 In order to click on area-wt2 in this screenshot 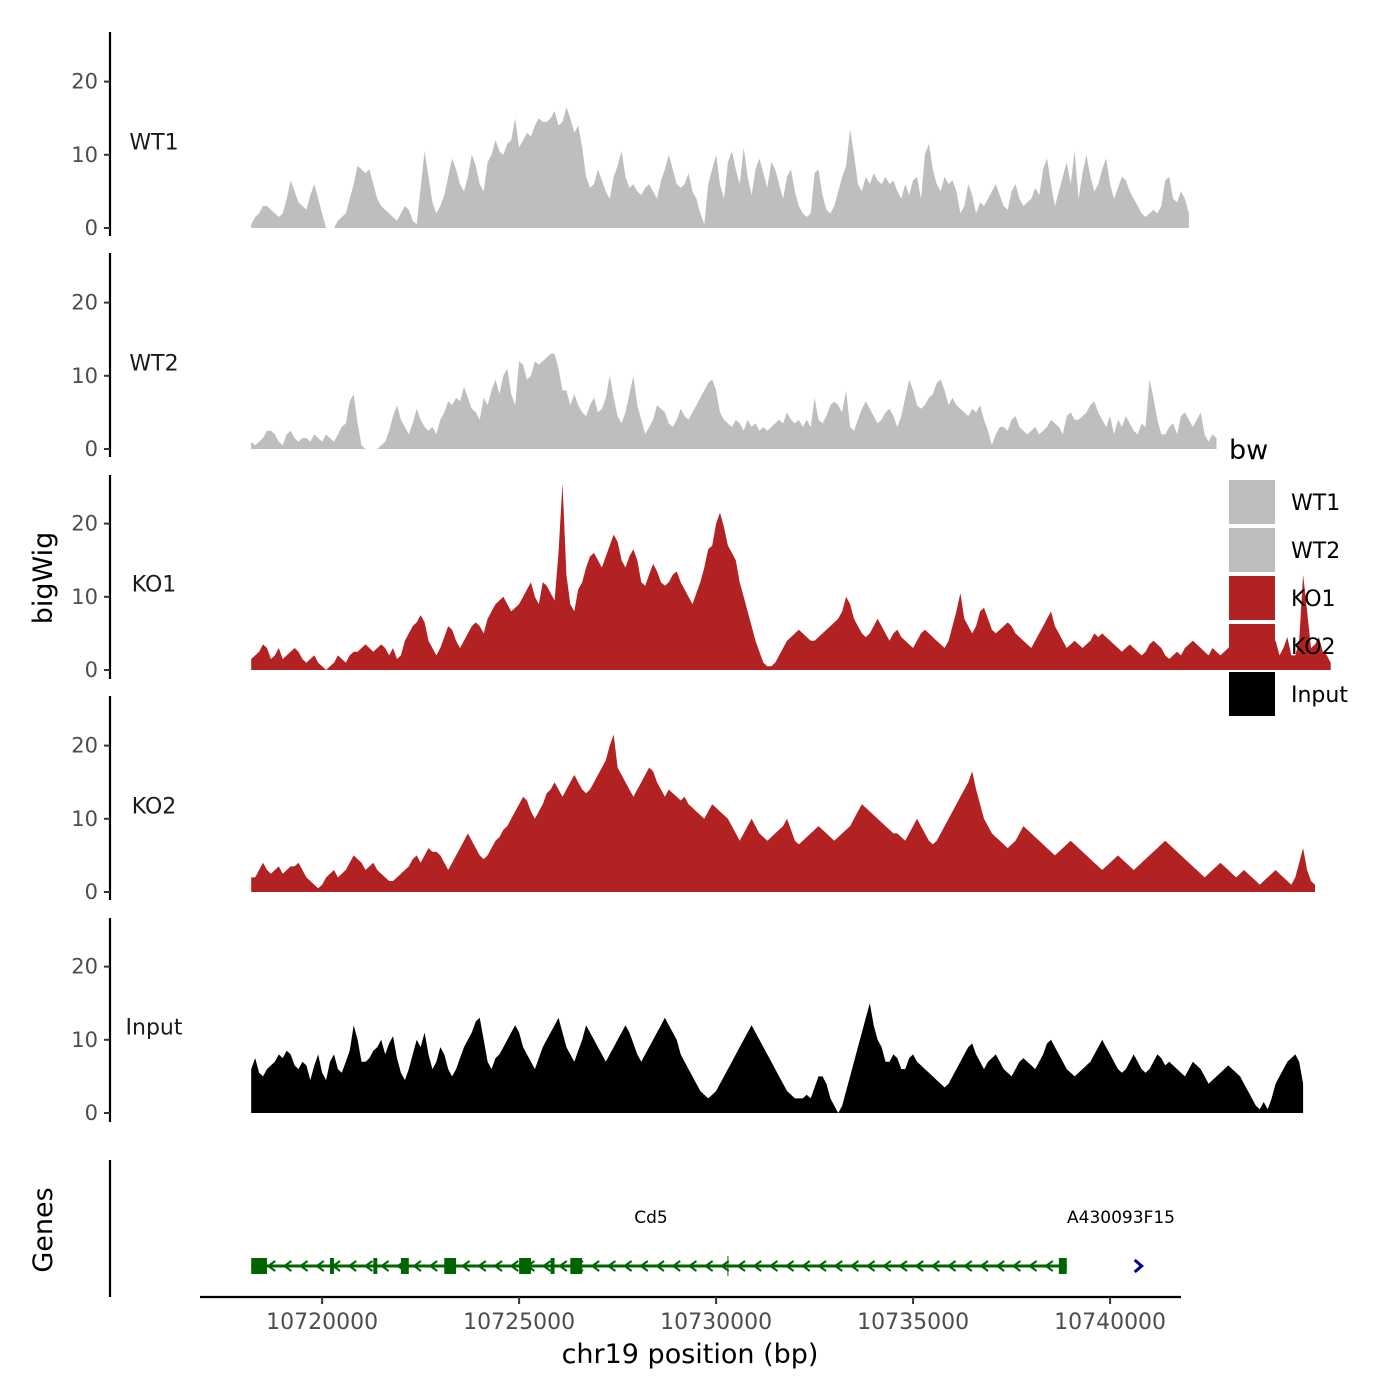, I will do `click(734, 401)`.